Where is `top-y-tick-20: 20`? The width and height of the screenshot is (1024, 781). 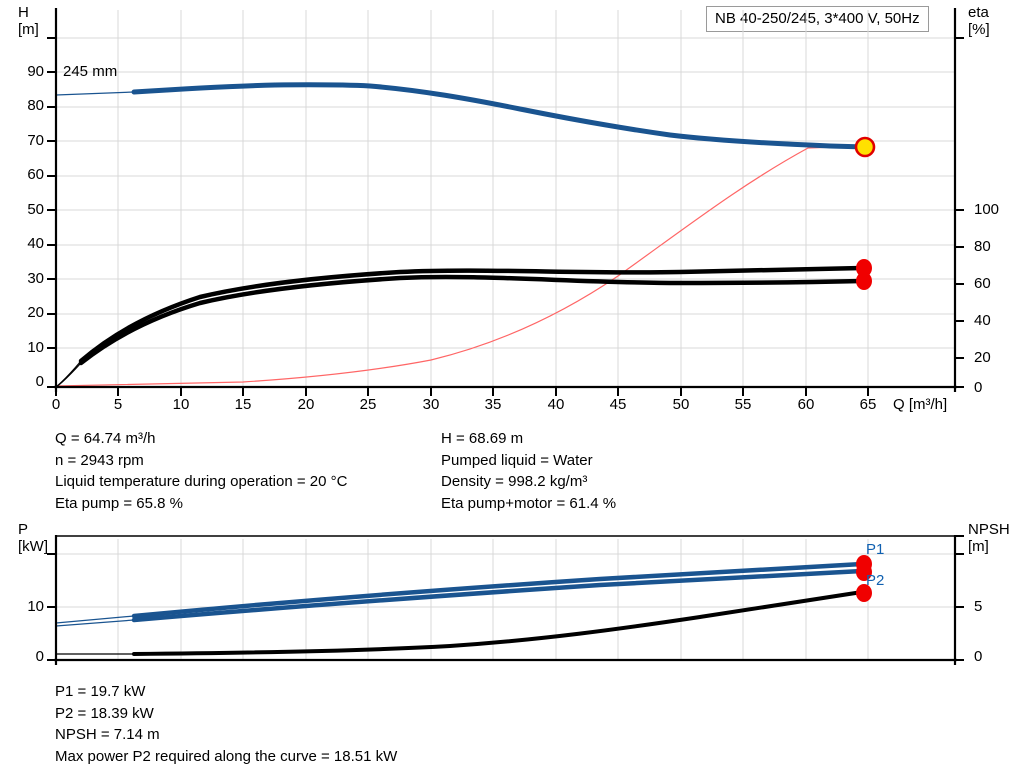
top-y-tick-20: 20 is located at coordinates (35, 312).